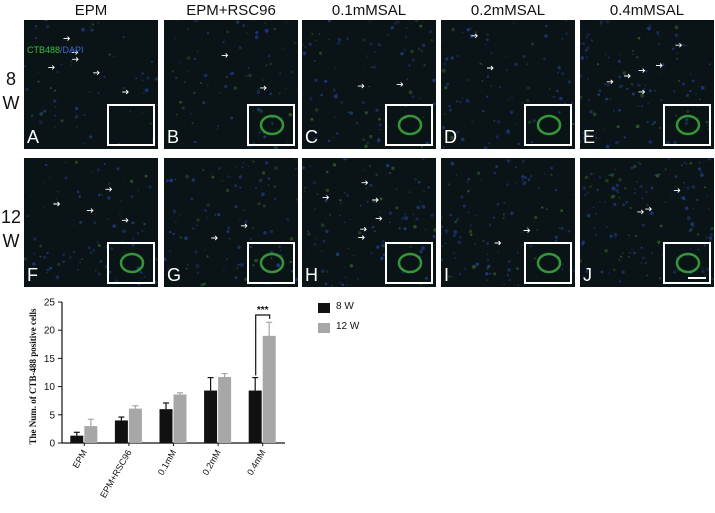 This screenshot has width=715, height=513. What do you see at coordinates (80, 459) in the screenshot?
I see `x-tick-label: EPM` at bounding box center [80, 459].